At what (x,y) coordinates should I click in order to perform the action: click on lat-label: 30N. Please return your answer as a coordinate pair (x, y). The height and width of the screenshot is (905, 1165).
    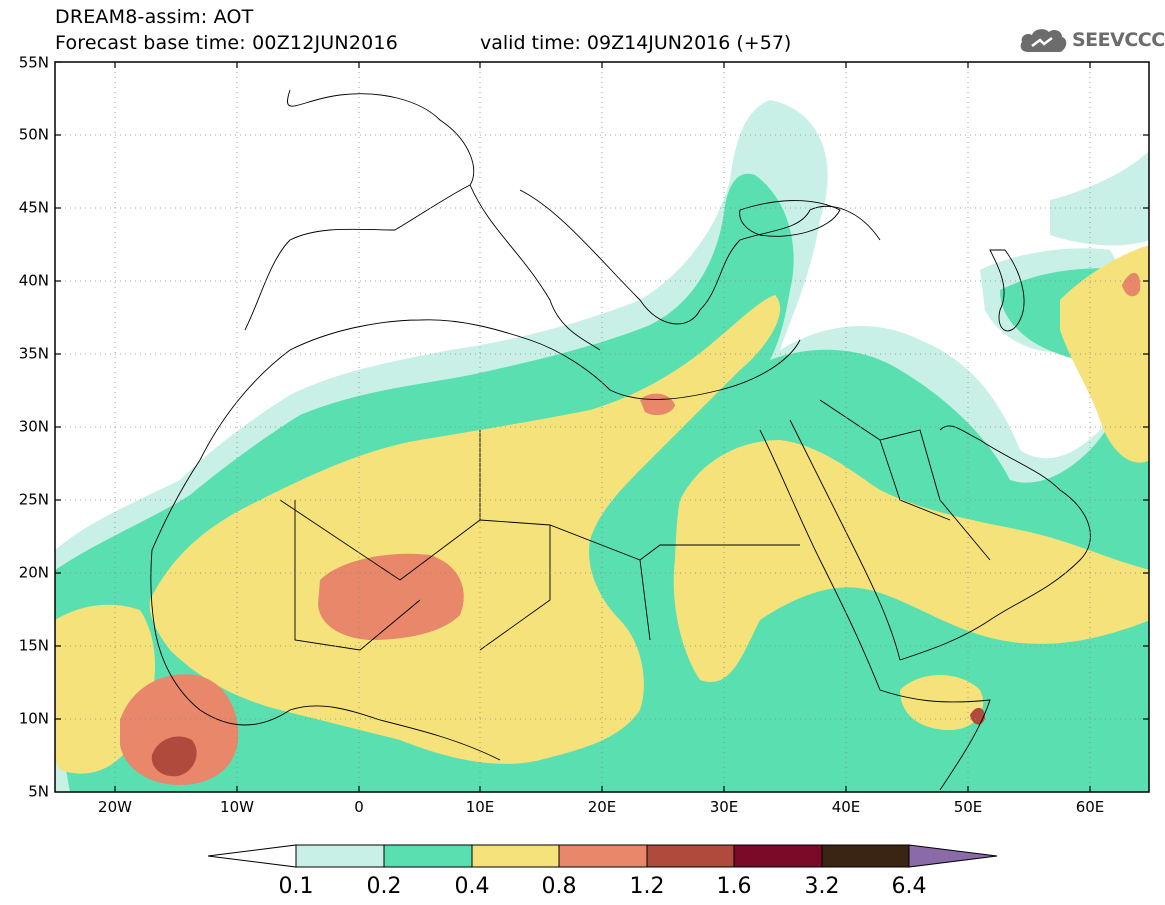
    Looking at the image, I should click on (34, 427).